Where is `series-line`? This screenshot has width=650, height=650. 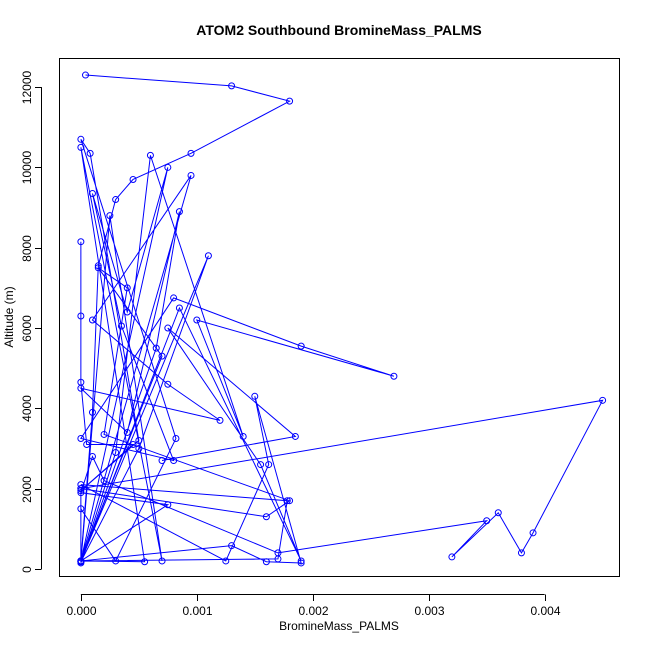 series-line is located at coordinates (128, 351).